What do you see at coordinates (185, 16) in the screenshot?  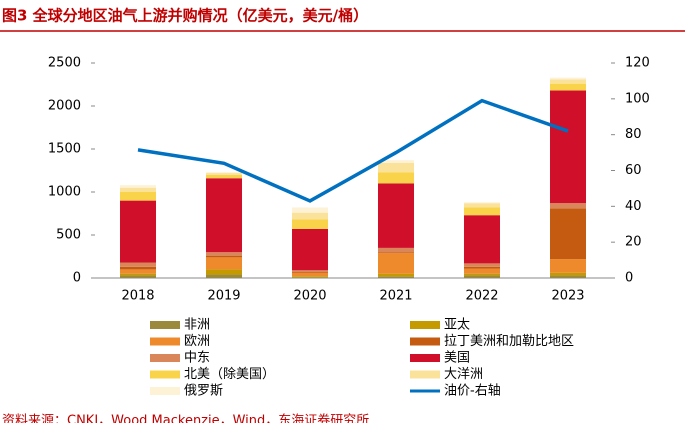 I see `chart-title: 图3 全球分地区油气上游并购情况（亿美元，美元/桶）` at bounding box center [185, 16].